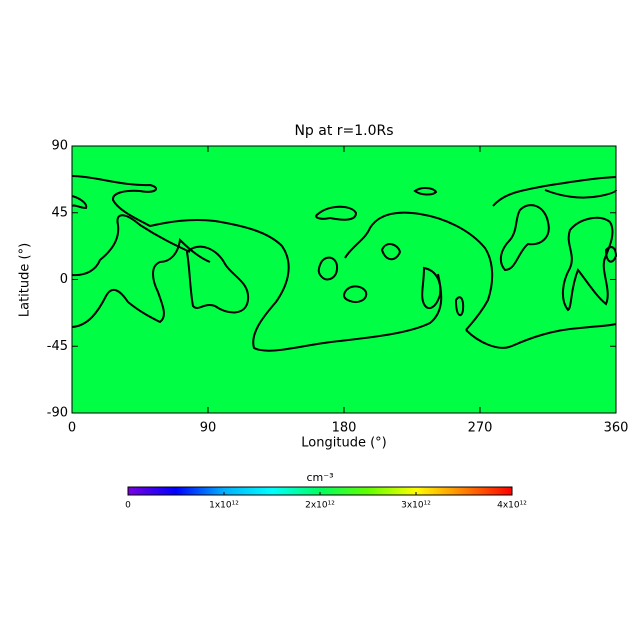 Image resolution: width=640 pixels, height=640 pixels. I want to click on colorbar-tick-label: 4x10¹², so click(512, 506).